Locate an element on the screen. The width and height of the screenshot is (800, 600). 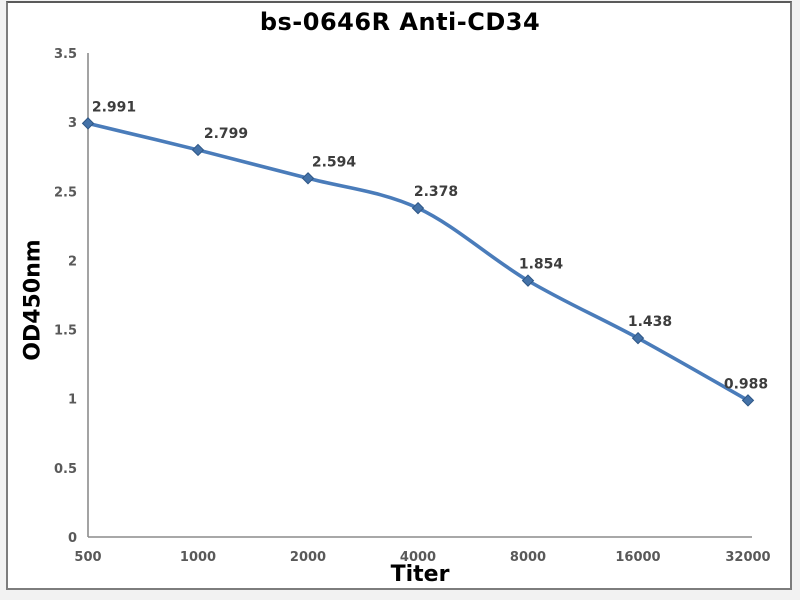
y-tick-label: 0 is located at coordinates (72, 538).